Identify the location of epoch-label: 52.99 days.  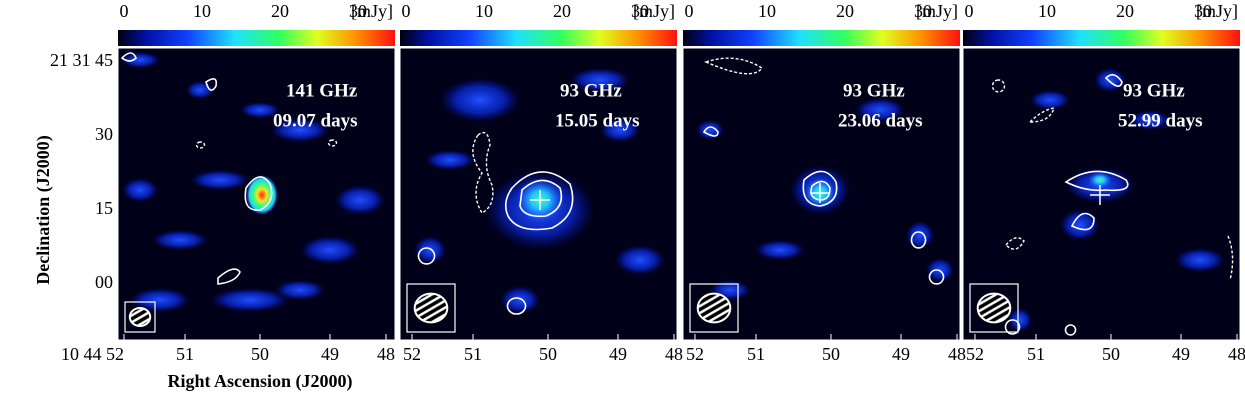
(1160, 120).